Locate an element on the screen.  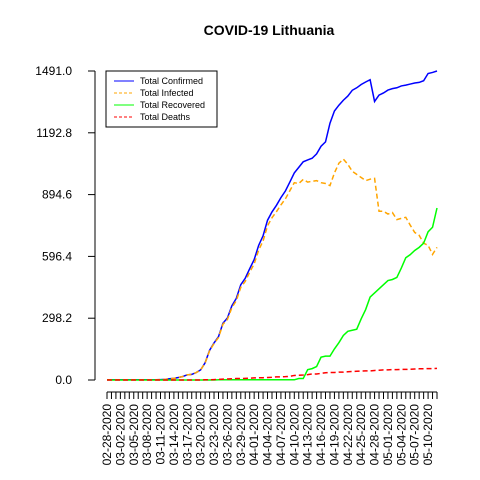
x-tick-label: 05-01-2020 is located at coordinates (388, 435).